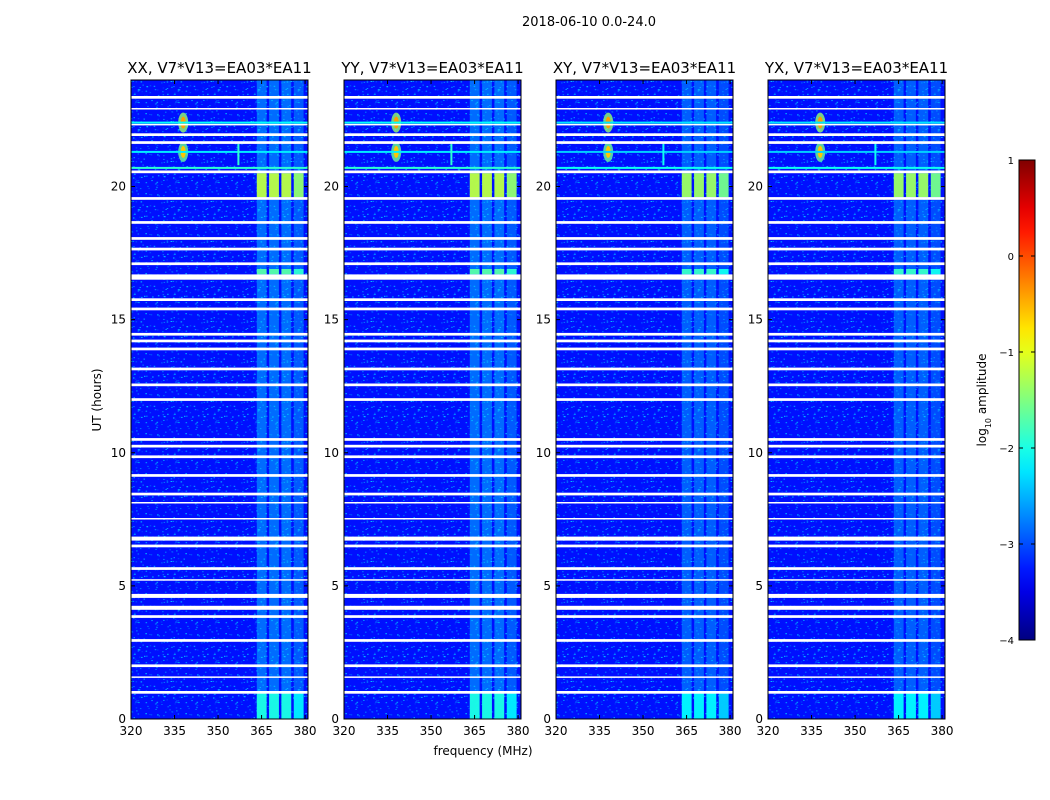 The image size is (1050, 800). Describe the element at coordinates (1005, 401) in the screenshot. I see `colorbar: −4 −3 −2 −1 0 1 log10 amplitude` at that location.